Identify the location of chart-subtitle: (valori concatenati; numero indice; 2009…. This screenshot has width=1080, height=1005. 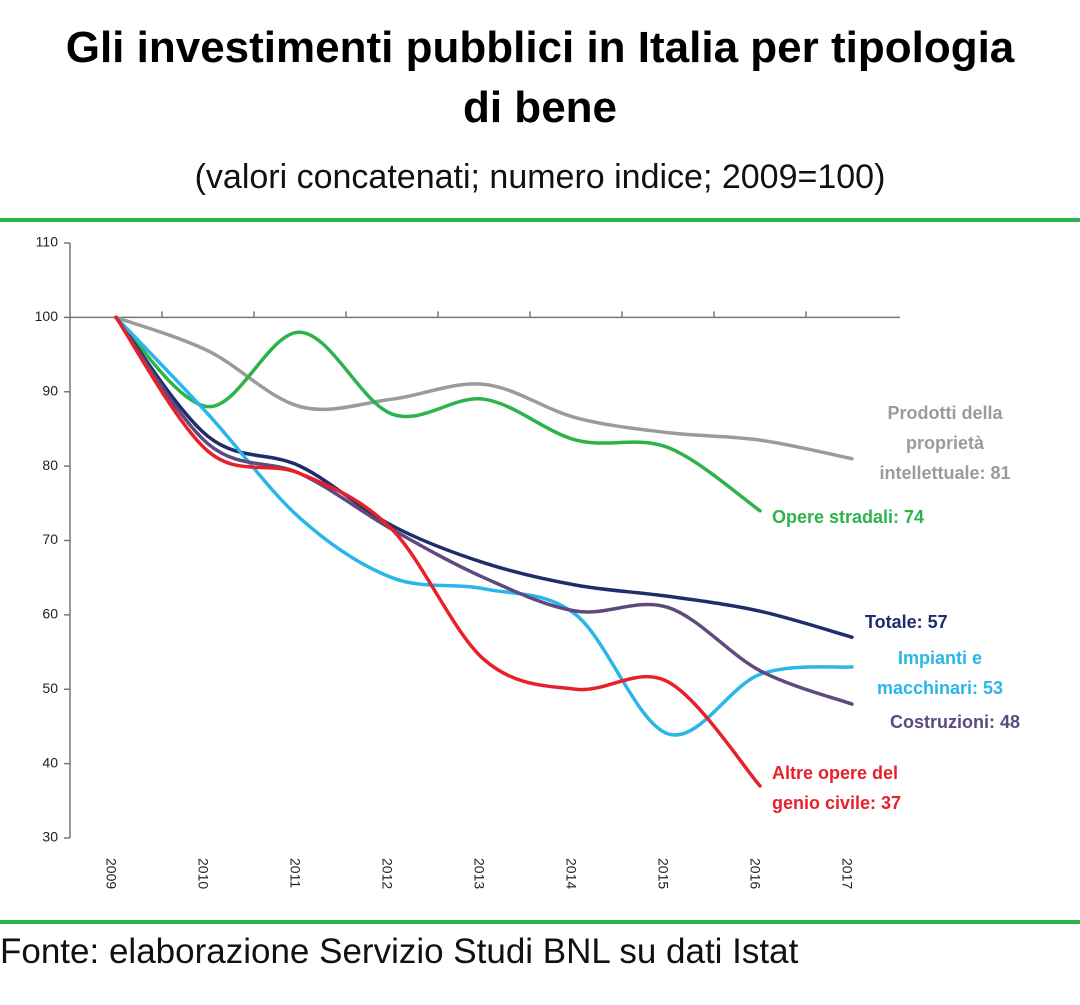
(540, 177).